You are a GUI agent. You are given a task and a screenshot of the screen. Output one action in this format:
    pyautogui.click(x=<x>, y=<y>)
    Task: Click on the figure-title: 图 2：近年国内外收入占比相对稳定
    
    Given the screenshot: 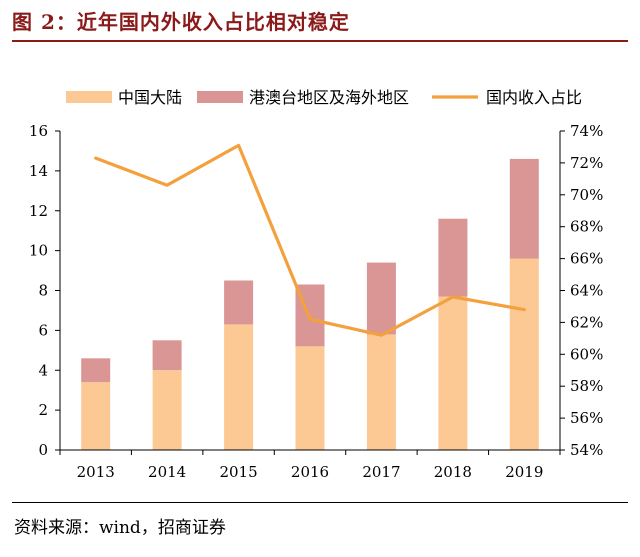 What is the action you would take?
    pyautogui.click(x=181, y=22)
    